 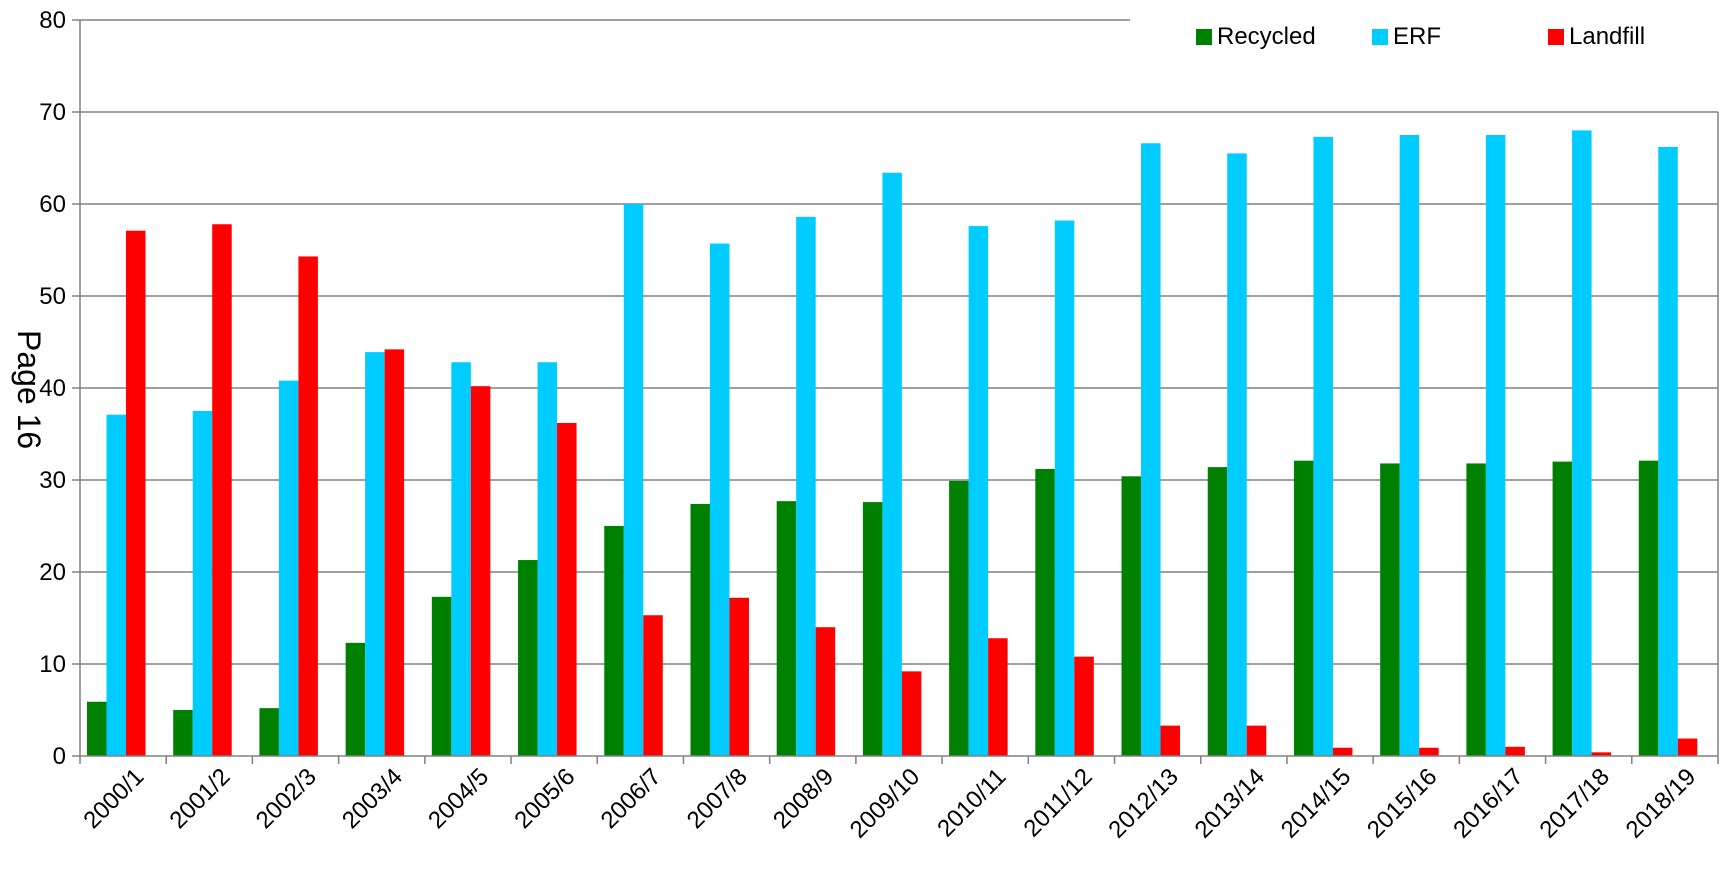 What do you see at coordinates (1143, 803) in the screenshot?
I see `x-tick-label: 2012/13` at bounding box center [1143, 803].